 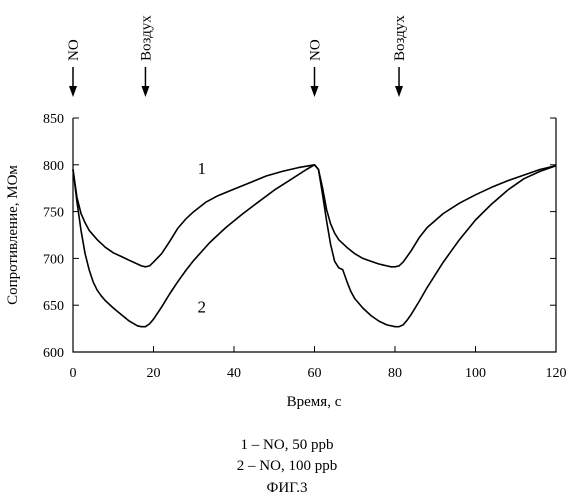 What do you see at coordinates (53, 306) in the screenshot?
I see `y-tick-label: 650` at bounding box center [53, 306].